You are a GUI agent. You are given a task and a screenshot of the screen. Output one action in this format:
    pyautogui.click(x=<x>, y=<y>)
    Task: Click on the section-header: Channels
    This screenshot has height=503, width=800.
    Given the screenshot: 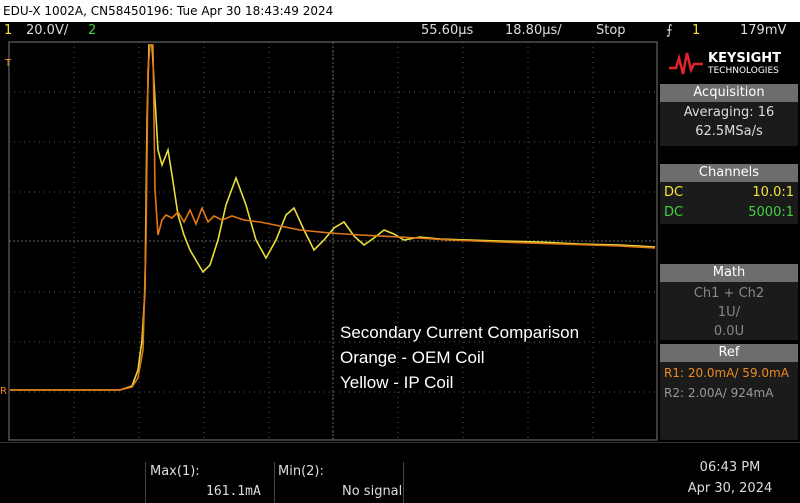 What is the action you would take?
    pyautogui.click(x=729, y=173)
    